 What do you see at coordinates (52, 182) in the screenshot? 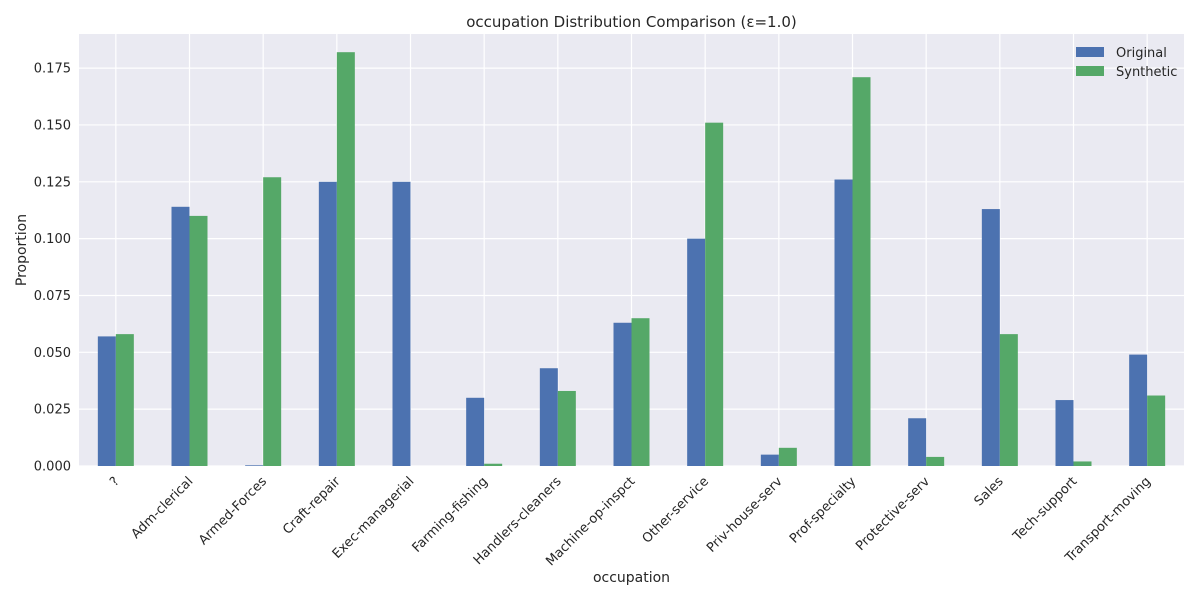
I see `y-tick-label: 0.125` at bounding box center [52, 182].